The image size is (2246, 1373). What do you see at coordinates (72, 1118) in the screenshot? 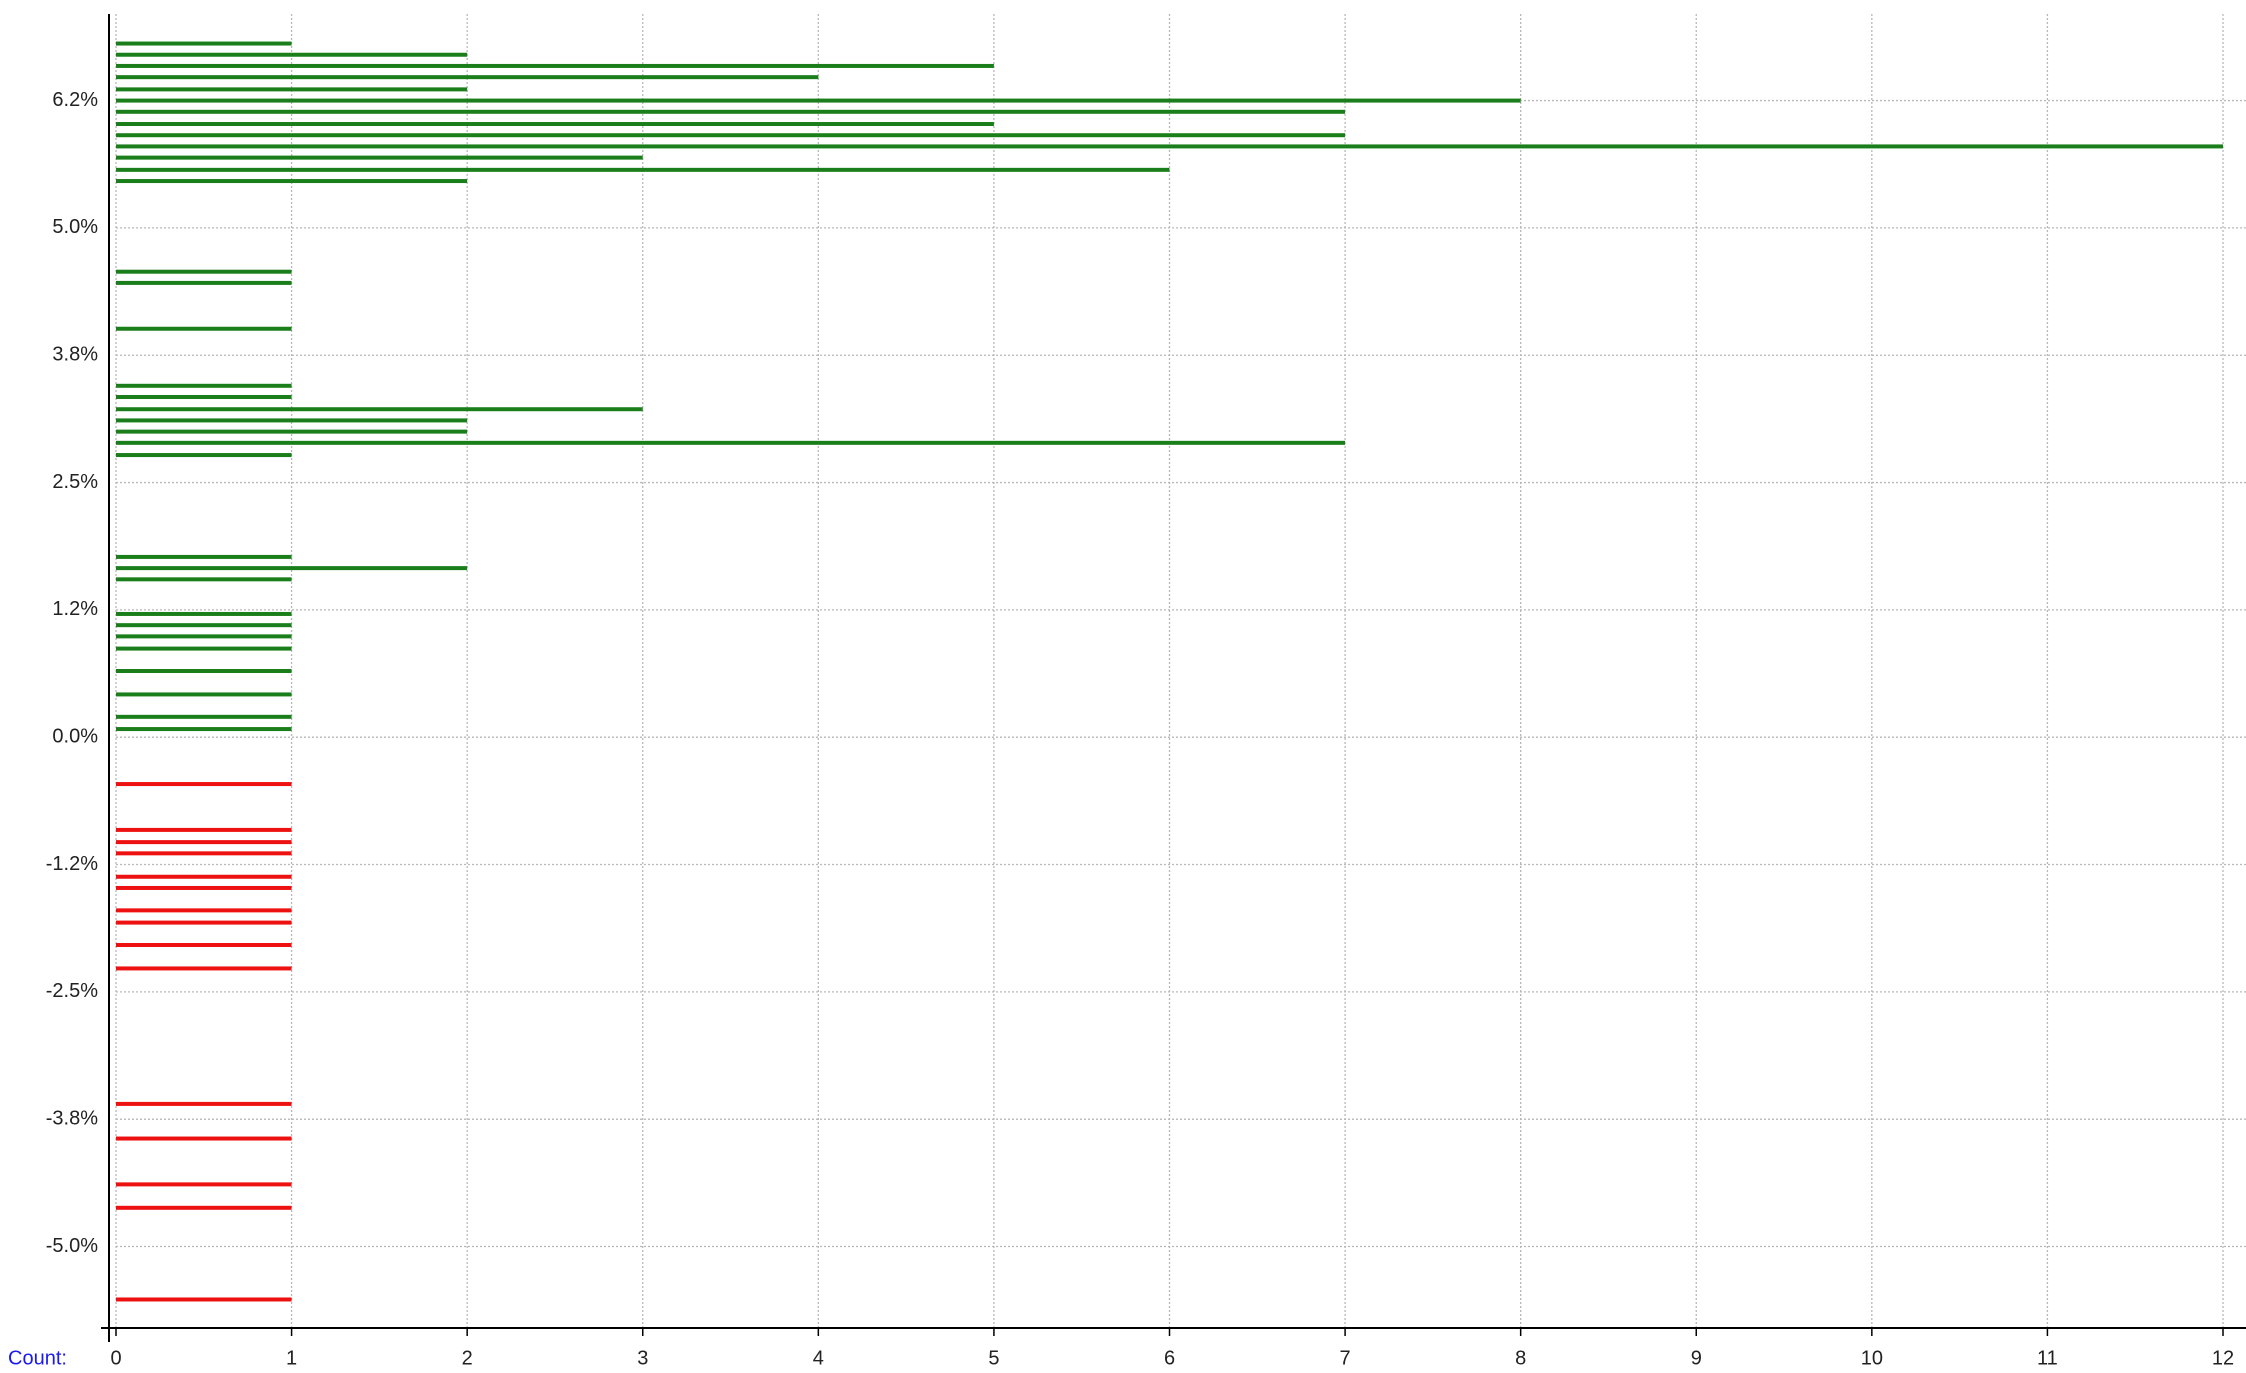
I see `y-tick-label: -3.8%` at bounding box center [72, 1118].